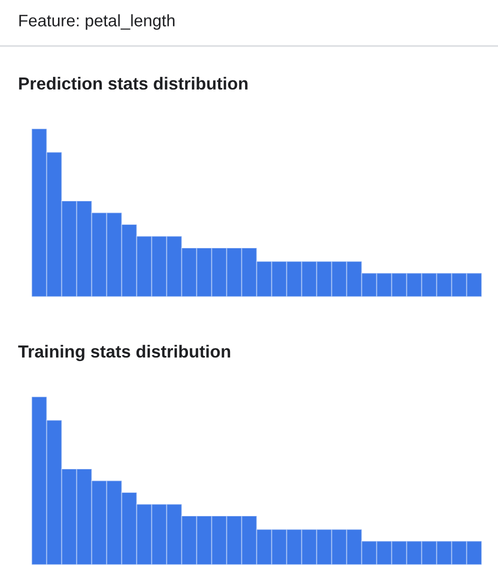  What do you see at coordinates (124, 353) in the screenshot?
I see `chart-title: Training stats distribution` at bounding box center [124, 353].